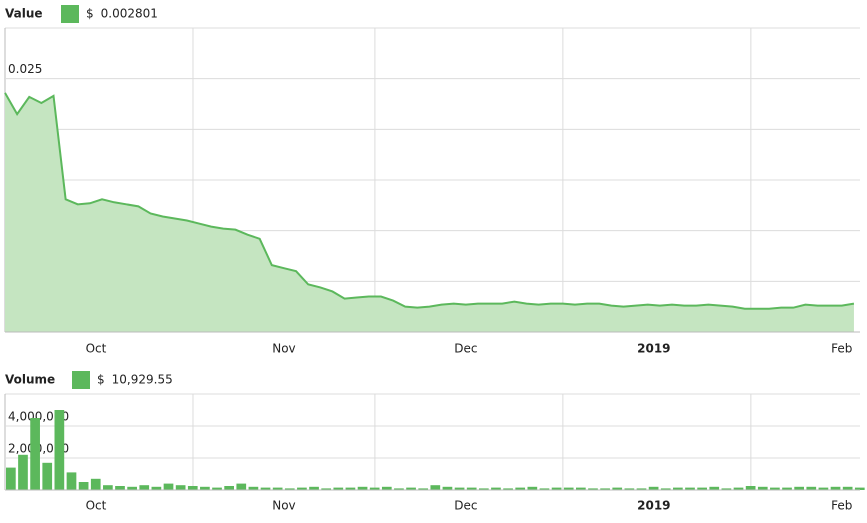  I want to click on panel-title: Volume, so click(30, 380).